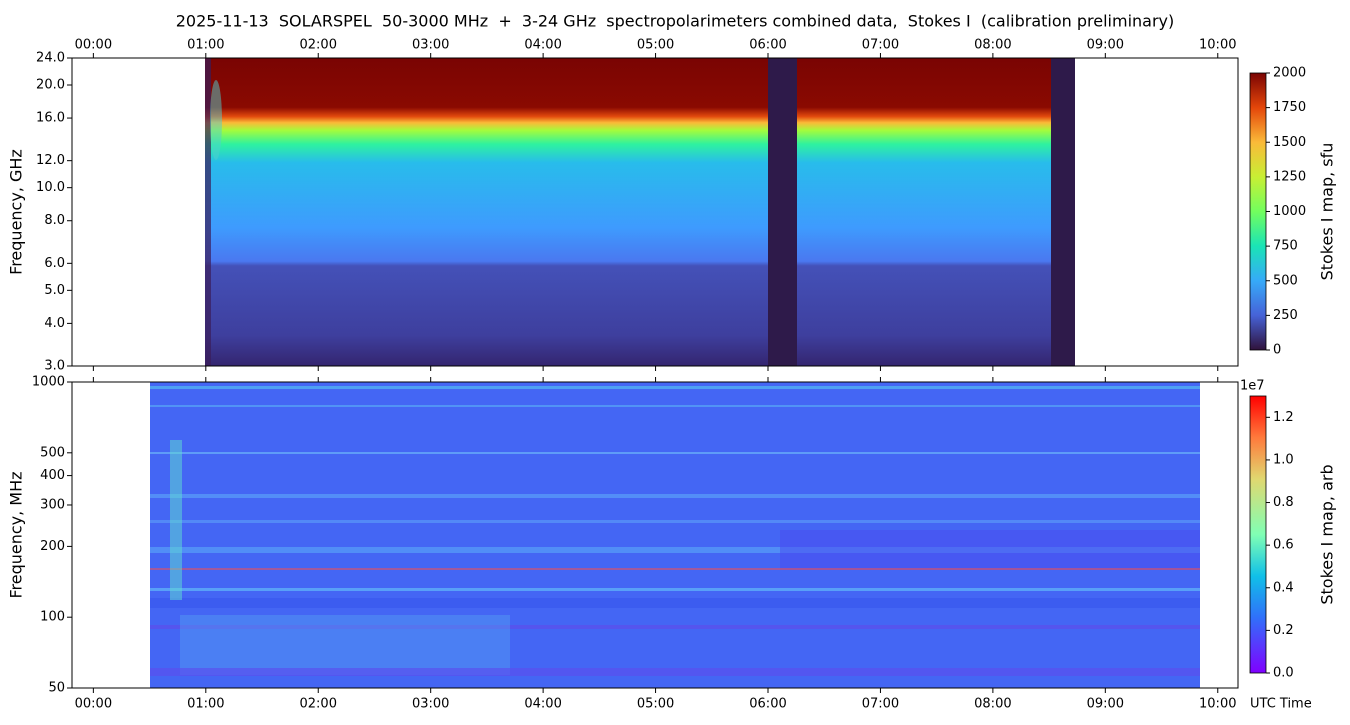  I want to click on y-tick-label: 12.0, so click(50, 160).